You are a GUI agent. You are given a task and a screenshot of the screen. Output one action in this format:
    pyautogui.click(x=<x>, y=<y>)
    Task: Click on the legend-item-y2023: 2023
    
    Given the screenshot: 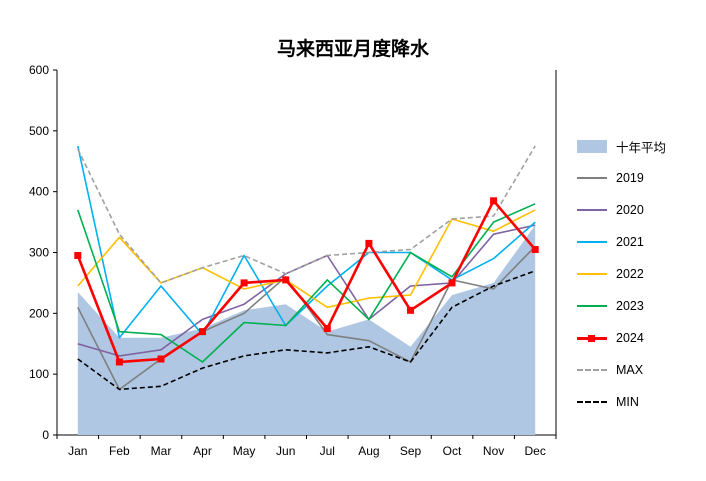 What is the action you would take?
    pyautogui.click(x=621, y=306)
    